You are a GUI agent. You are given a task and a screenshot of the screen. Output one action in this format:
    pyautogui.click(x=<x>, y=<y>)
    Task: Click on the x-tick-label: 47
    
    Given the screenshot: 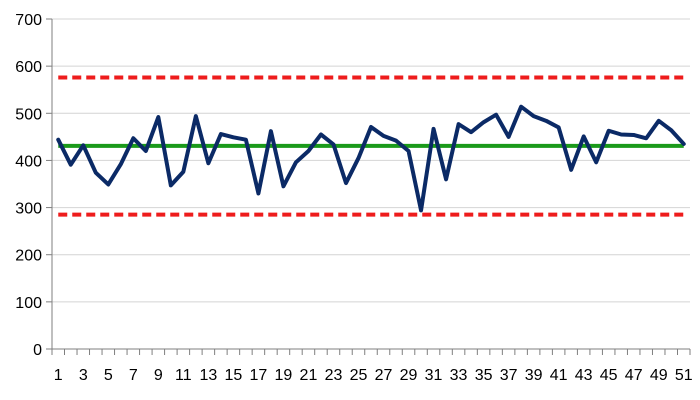 What is the action you would take?
    pyautogui.click(x=634, y=375)
    